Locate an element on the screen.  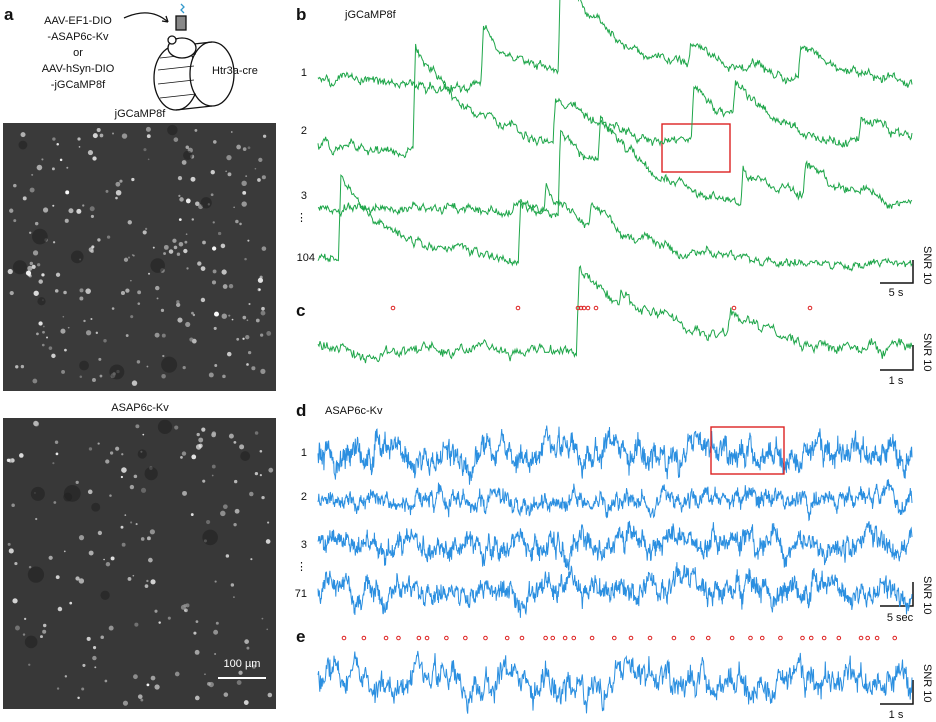
zoom-box is located at coordinates (747, 450).